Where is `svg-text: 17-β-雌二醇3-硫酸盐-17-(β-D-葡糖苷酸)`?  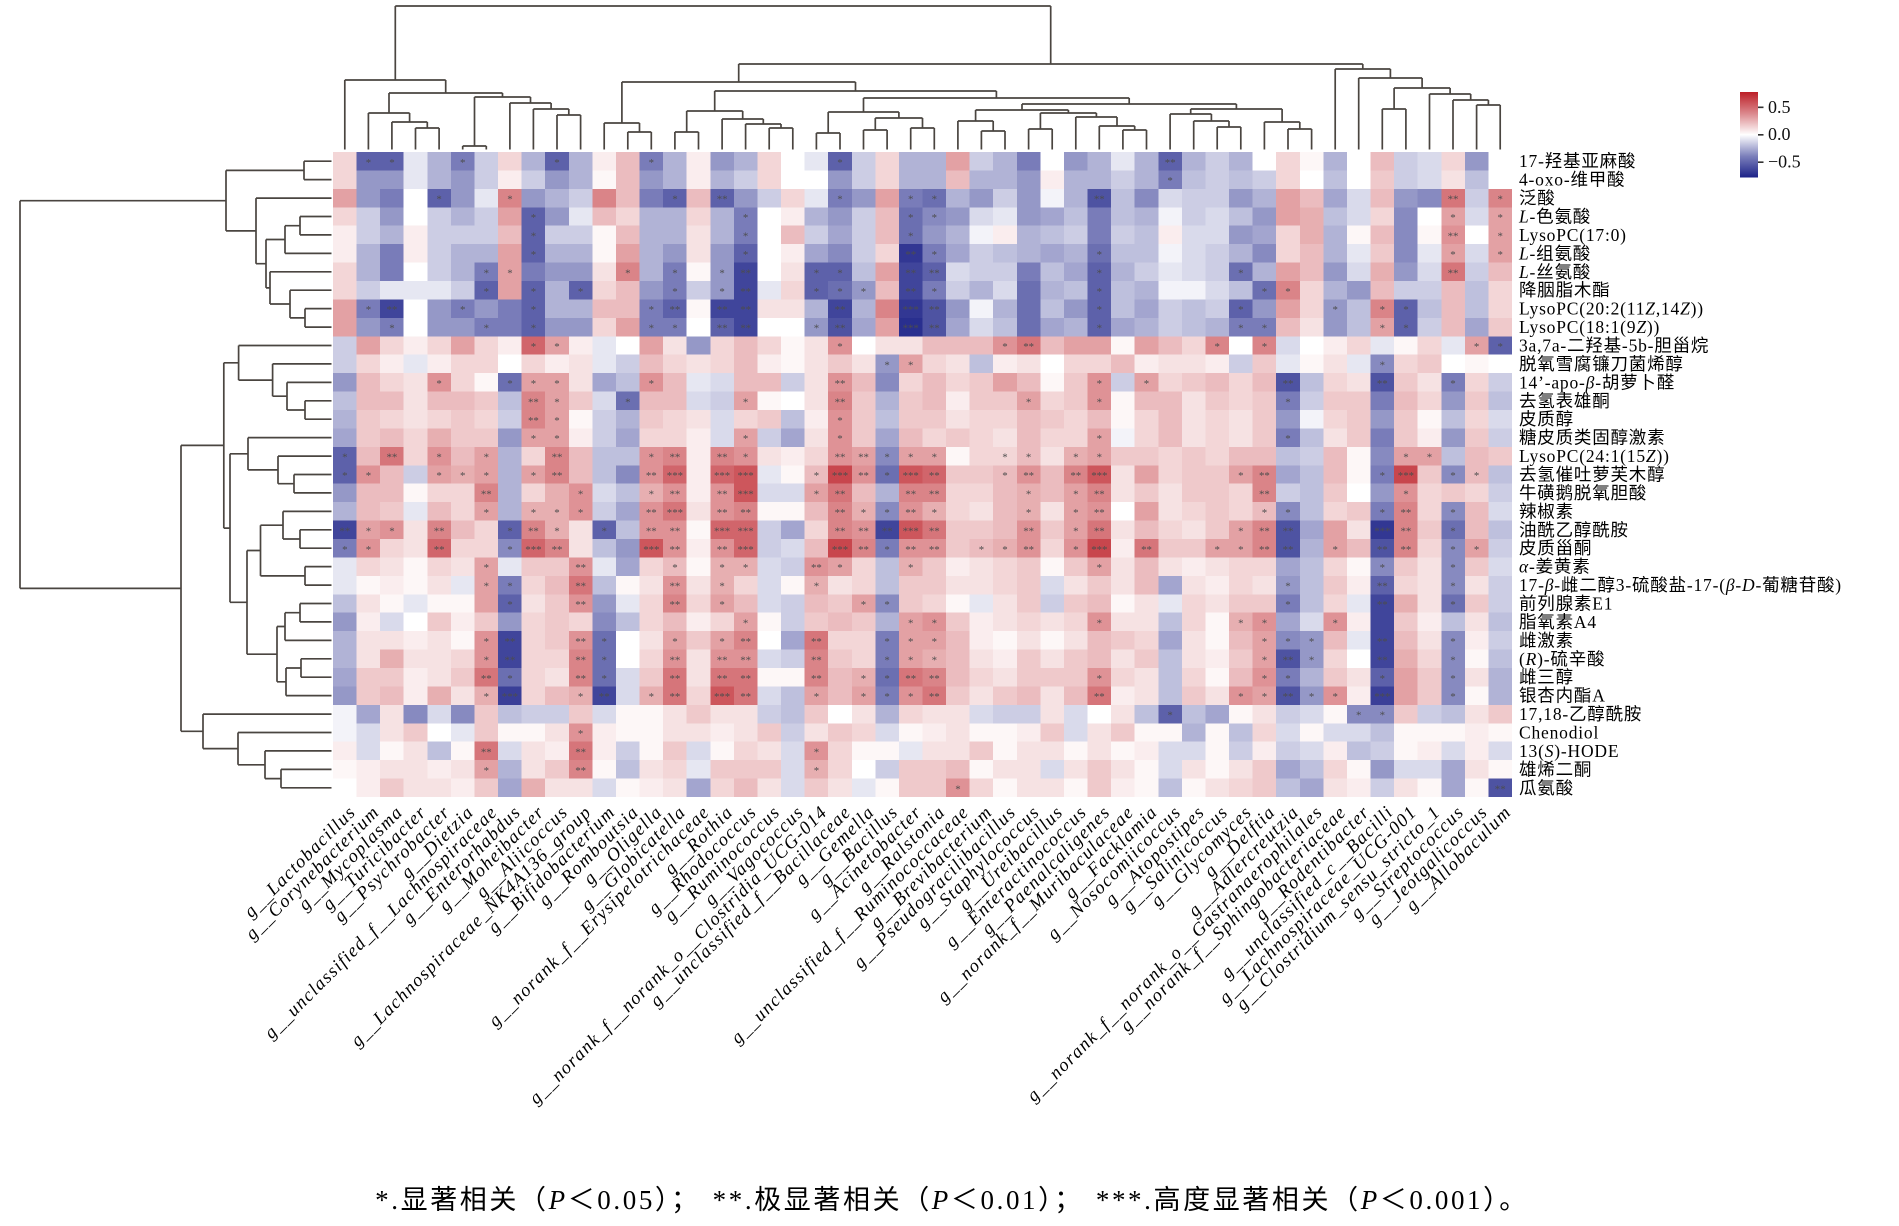 svg-text: 17-β-雌二醇3-硫酸盐-17-(β-D-葡糖苷酸) is located at coordinates (1680, 585).